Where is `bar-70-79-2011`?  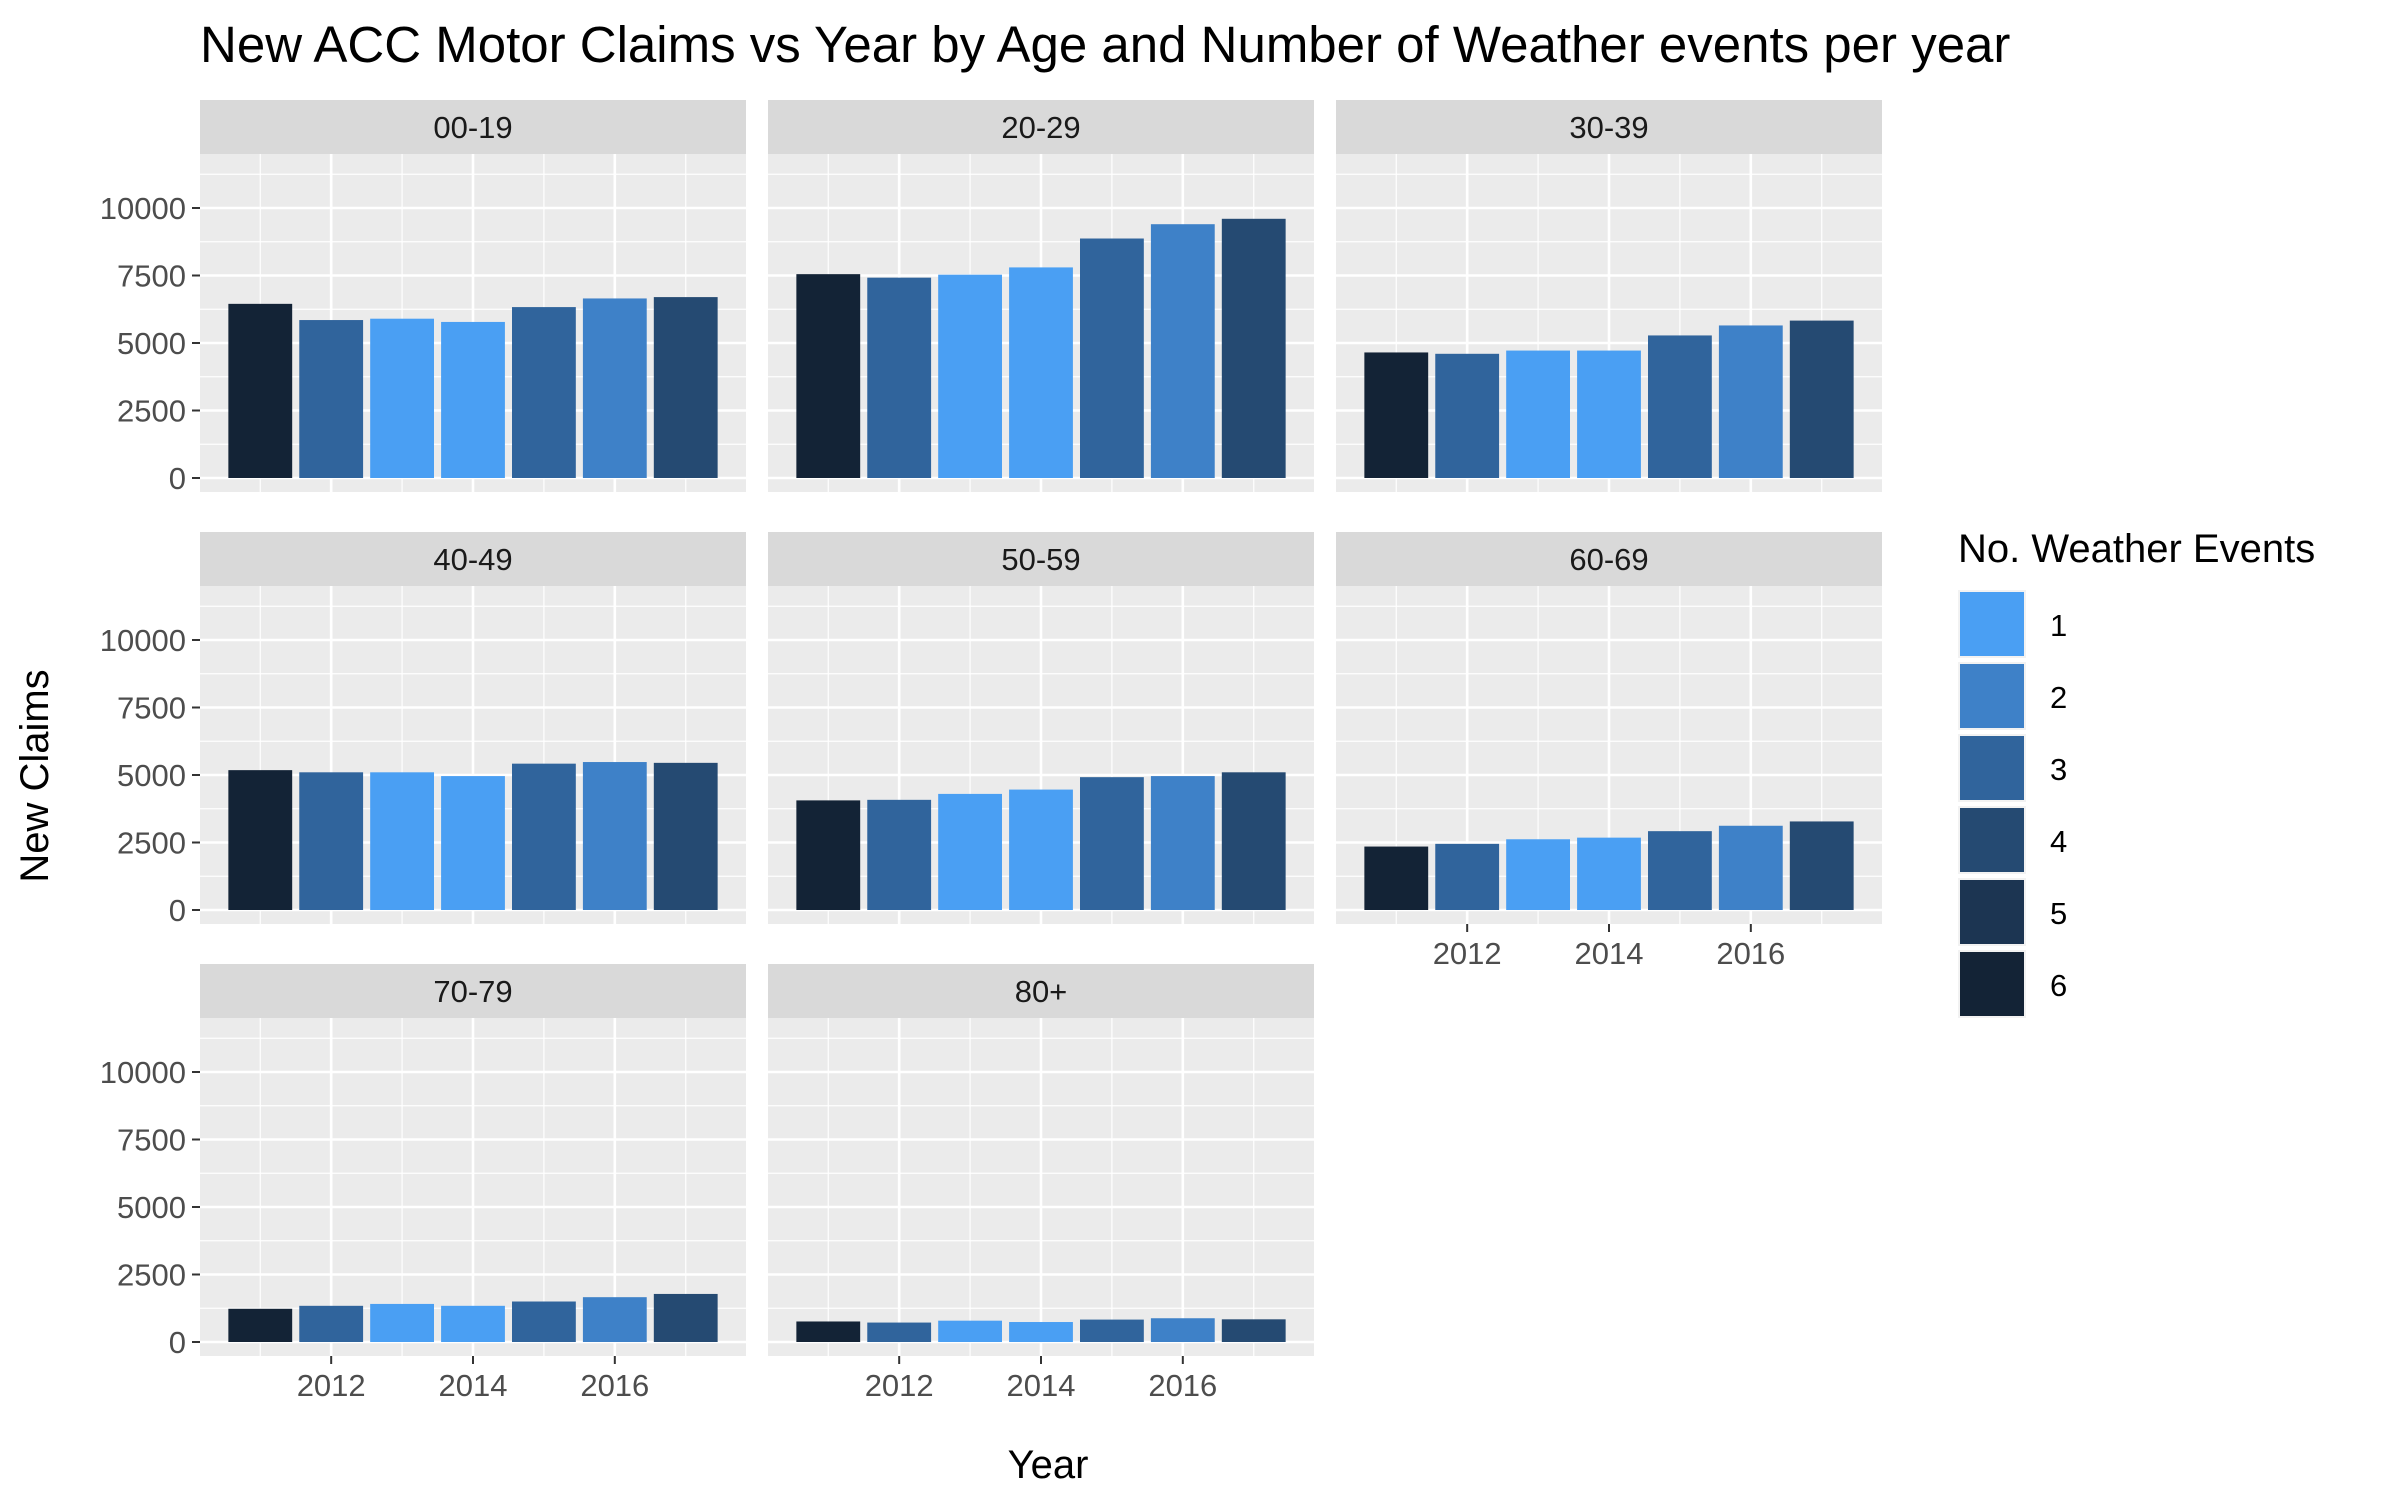 bar-70-79-2011 is located at coordinates (260, 1325).